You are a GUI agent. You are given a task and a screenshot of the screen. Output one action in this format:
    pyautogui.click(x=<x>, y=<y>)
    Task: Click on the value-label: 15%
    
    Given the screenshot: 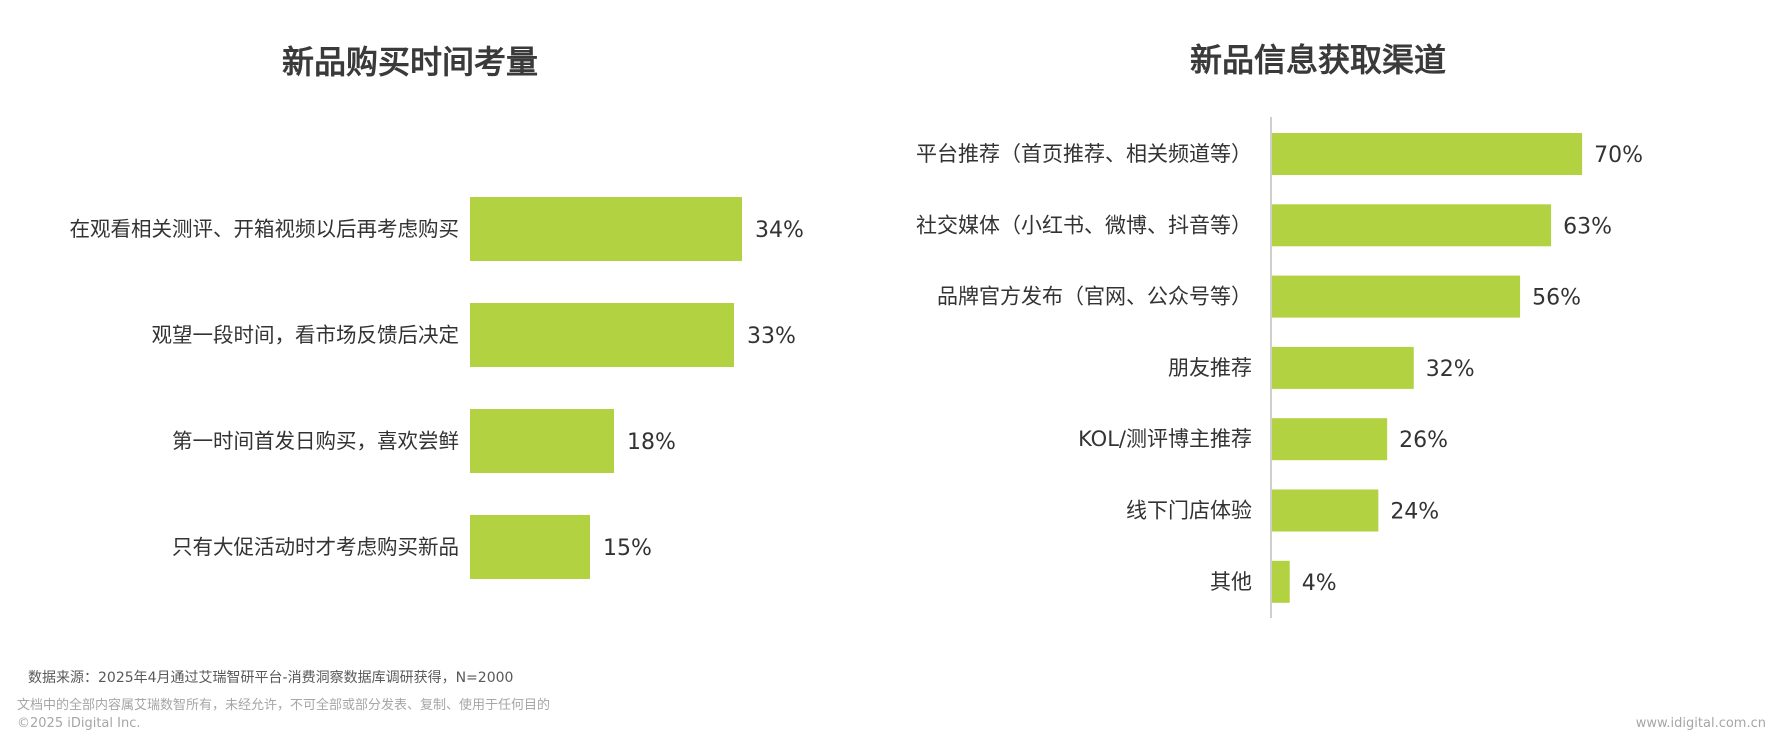 What is the action you would take?
    pyautogui.click(x=627, y=548)
    